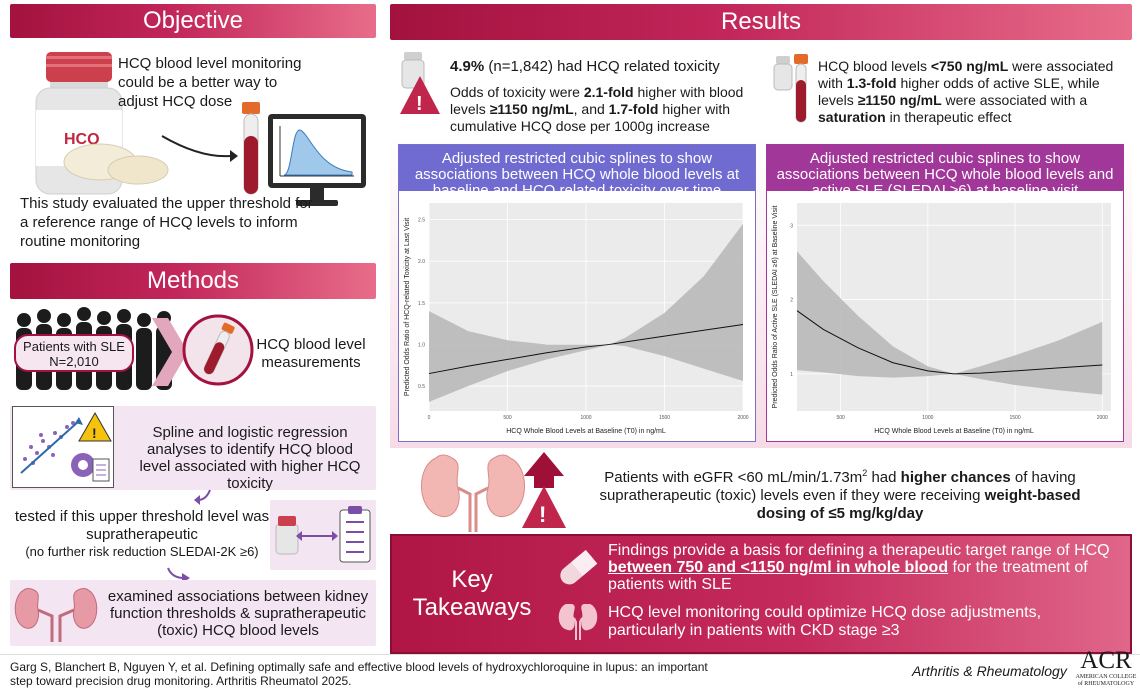  What do you see at coordinates (791, 226) in the screenshot?
I see `right-ytick-label: 3` at bounding box center [791, 226].